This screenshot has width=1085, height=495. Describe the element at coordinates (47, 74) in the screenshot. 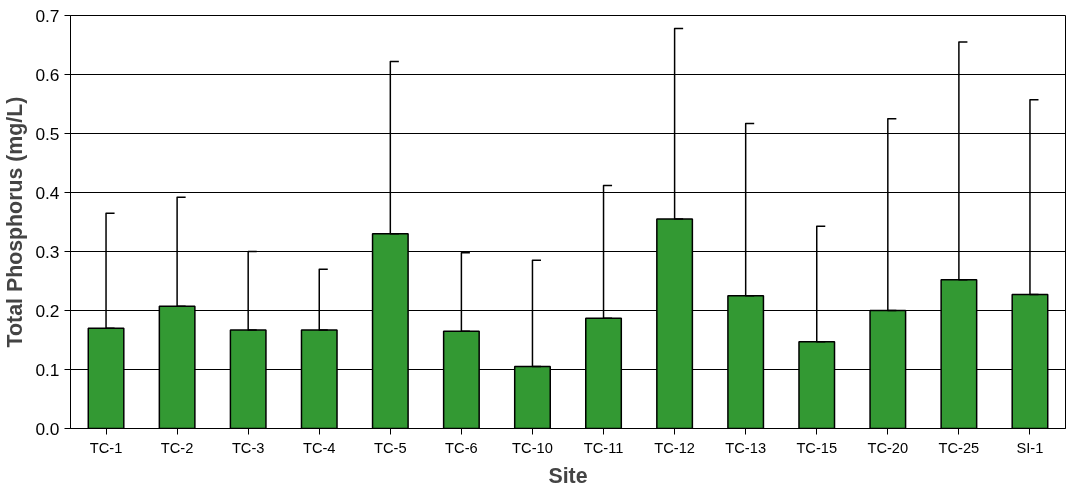

I see `y-tick-label: 0.6` at that location.